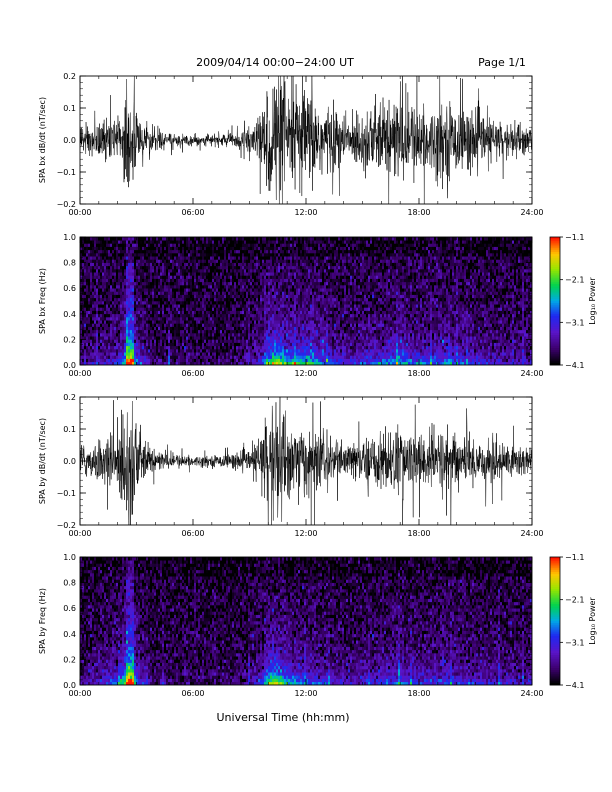 This screenshot has height=792, width=612. What do you see at coordinates (42, 301) in the screenshot?
I see `y-axis-label: SPA bx Freq (Hz)` at bounding box center [42, 301].